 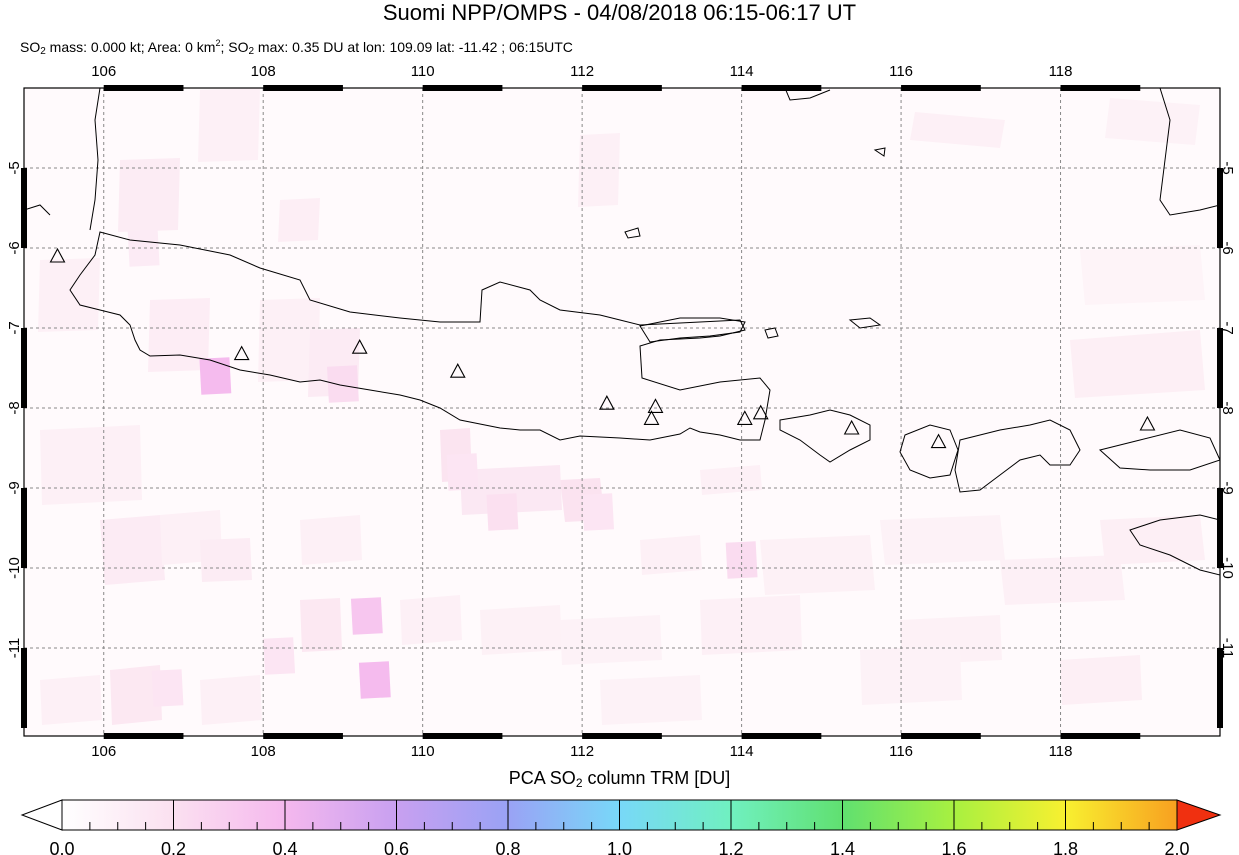 I want to click on colorbar-tick-label: 1.8, so click(x=1065, y=847).